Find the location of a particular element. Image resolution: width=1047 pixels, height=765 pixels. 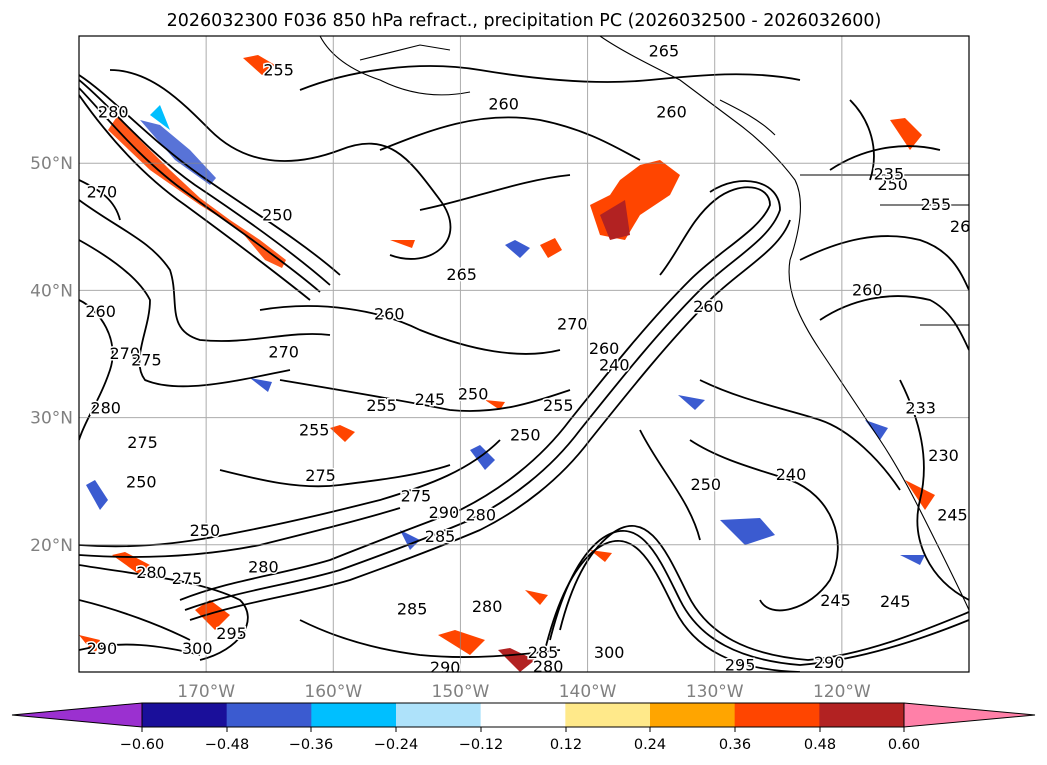

colorbar-tick-label: 0.48 is located at coordinates (820, 745).